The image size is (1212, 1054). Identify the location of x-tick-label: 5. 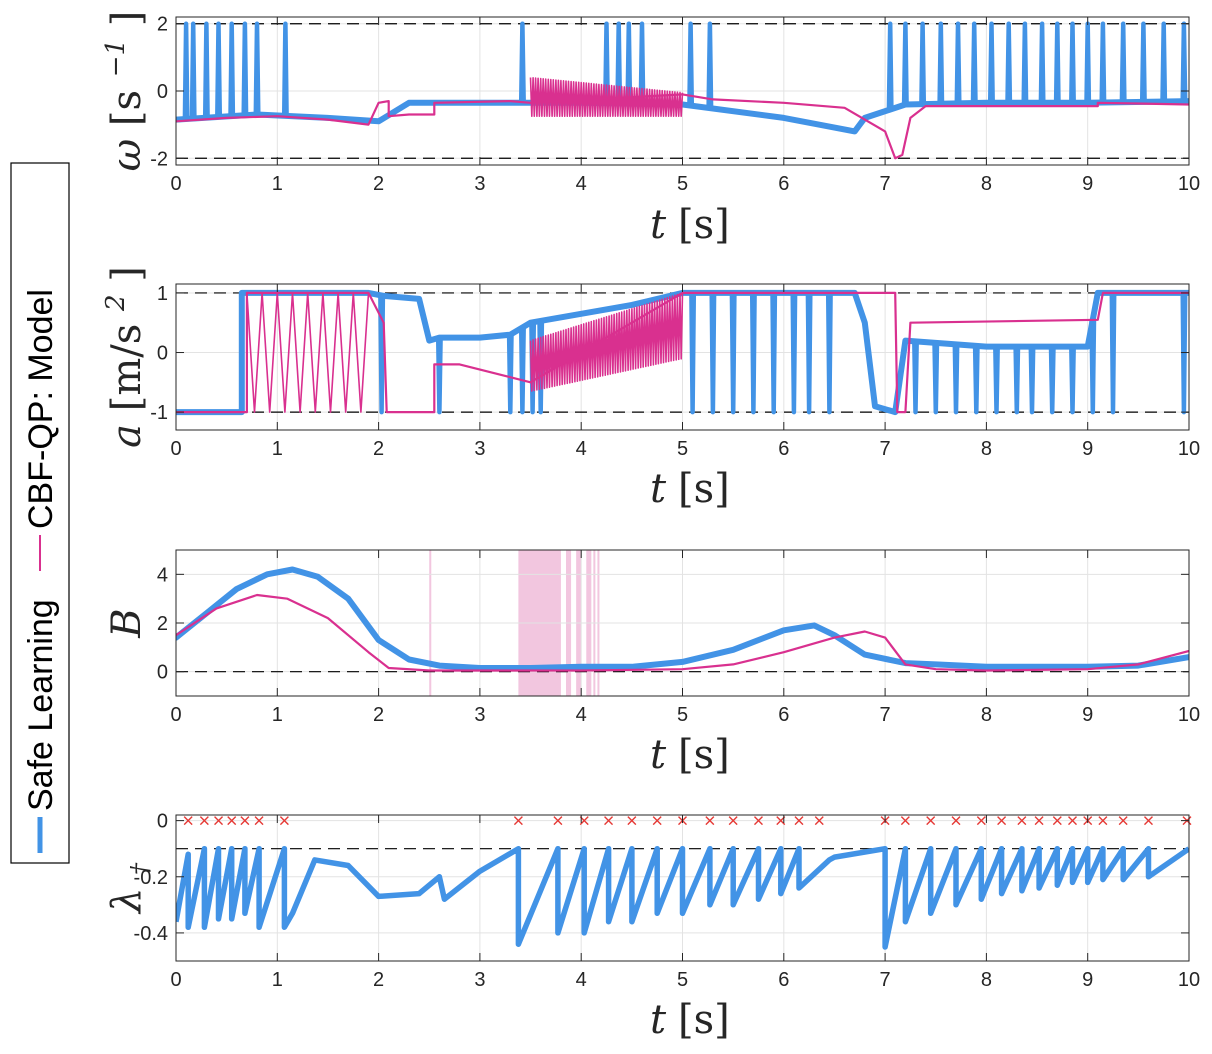
(682, 715).